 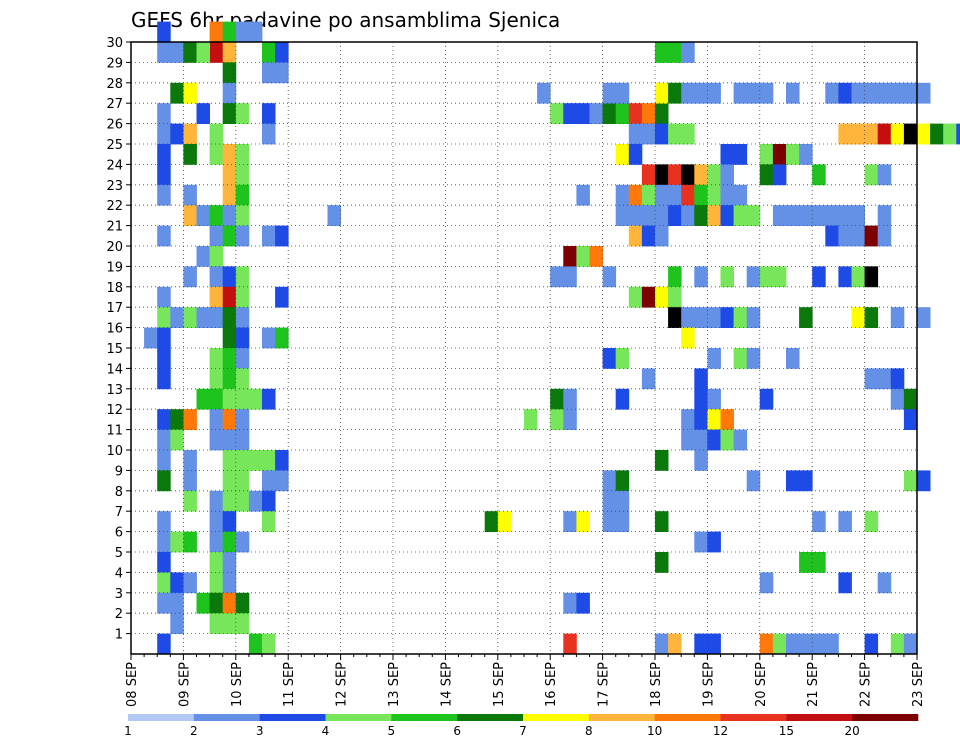 What do you see at coordinates (656, 684) in the screenshot?
I see `x-tick-label: 18 SEP` at bounding box center [656, 684].